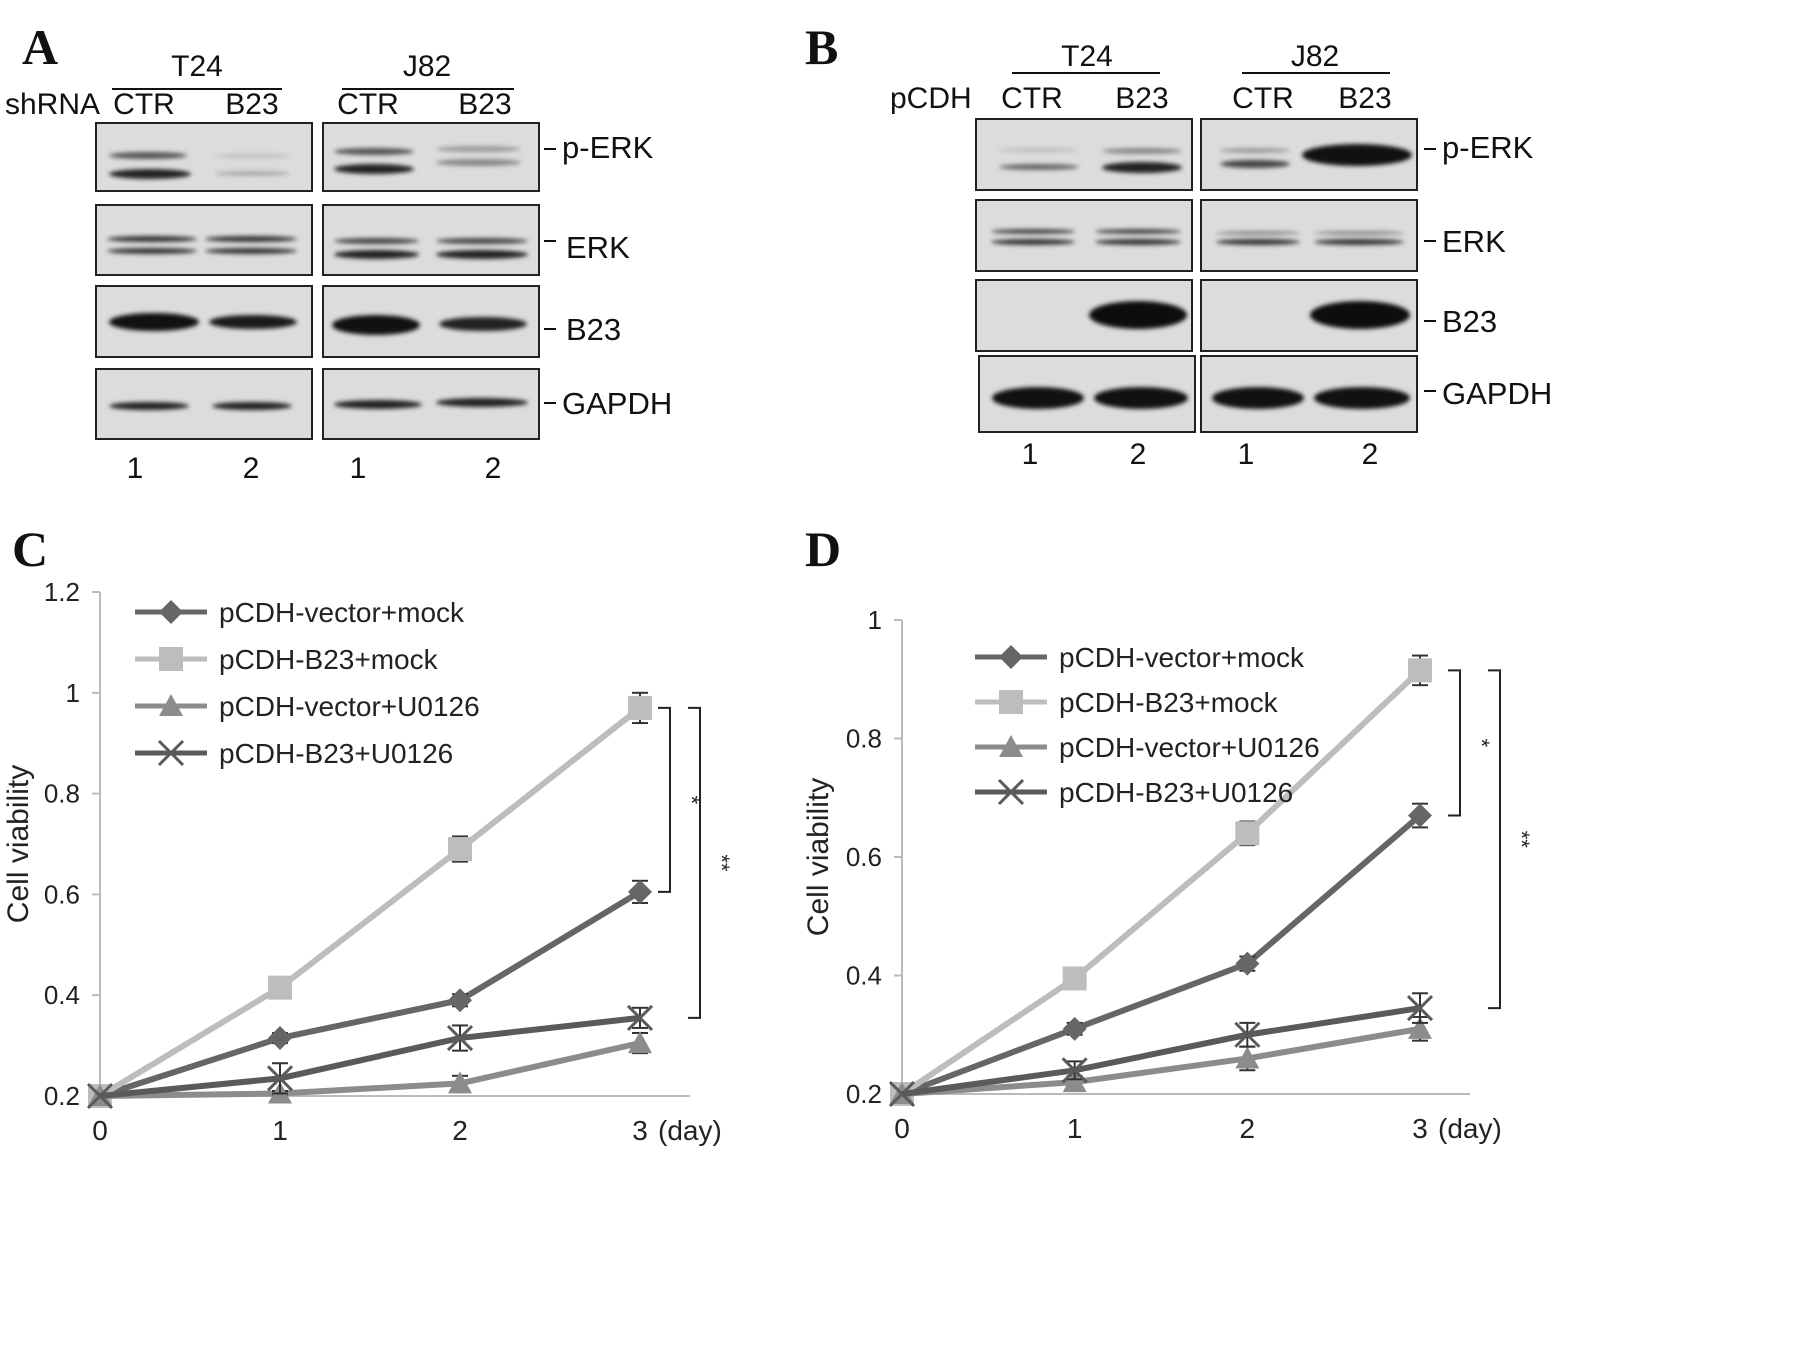  I want to click on blot-a-gapdh-j82, so click(431, 404).